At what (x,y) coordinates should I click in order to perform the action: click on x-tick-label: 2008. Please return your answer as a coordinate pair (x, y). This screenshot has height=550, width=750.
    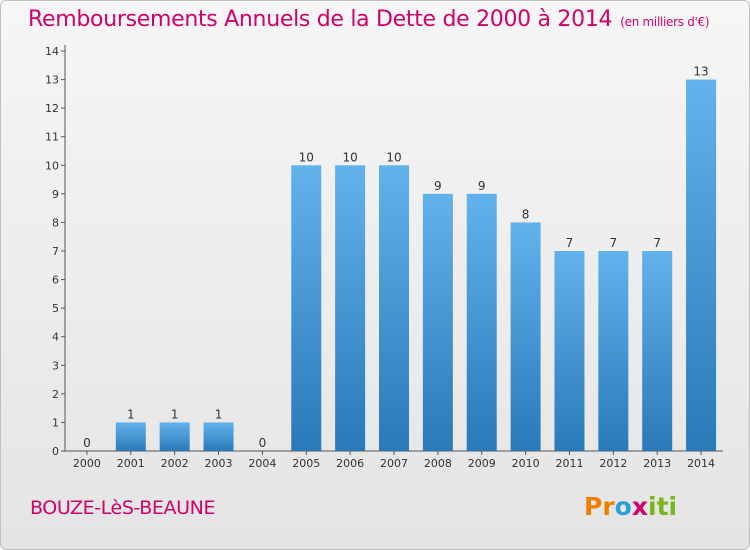
    Looking at the image, I should click on (438, 463).